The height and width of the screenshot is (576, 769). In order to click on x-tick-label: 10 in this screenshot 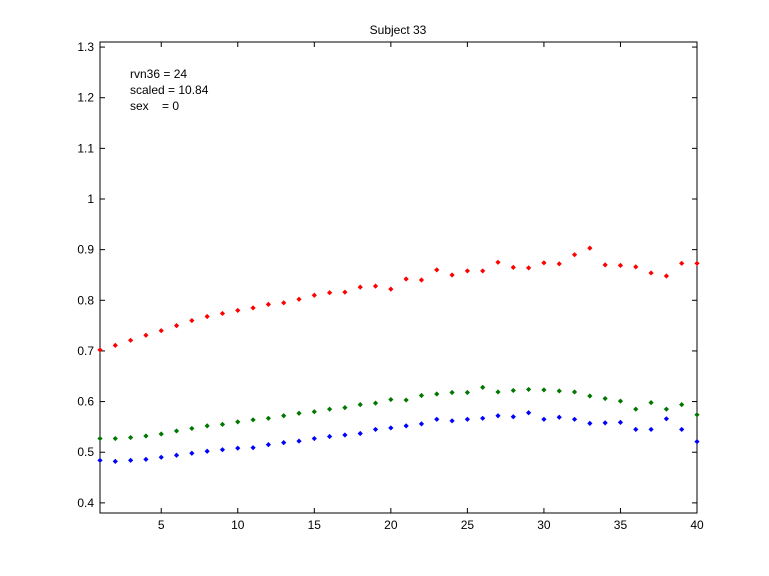, I will do `click(238, 525)`.